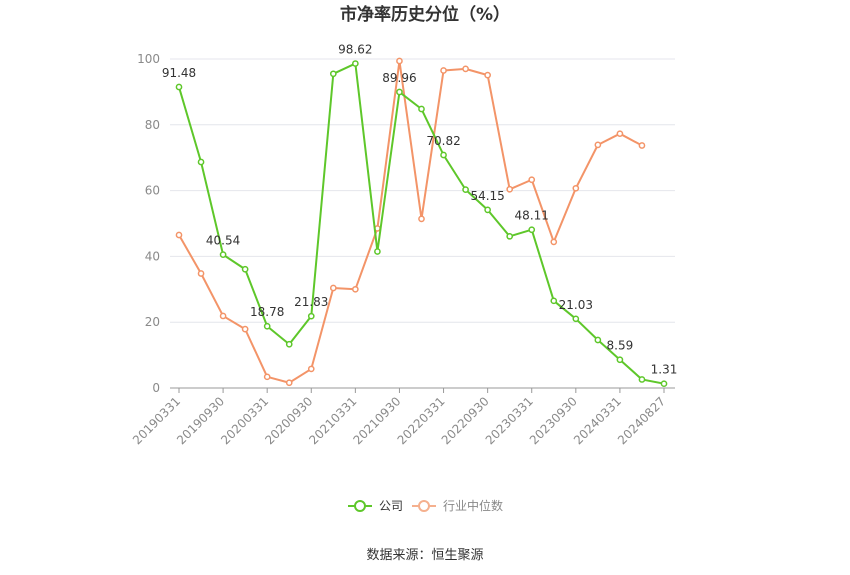 The image size is (850, 575). I want to click on legend: 公司 行业中位数, so click(425, 505).